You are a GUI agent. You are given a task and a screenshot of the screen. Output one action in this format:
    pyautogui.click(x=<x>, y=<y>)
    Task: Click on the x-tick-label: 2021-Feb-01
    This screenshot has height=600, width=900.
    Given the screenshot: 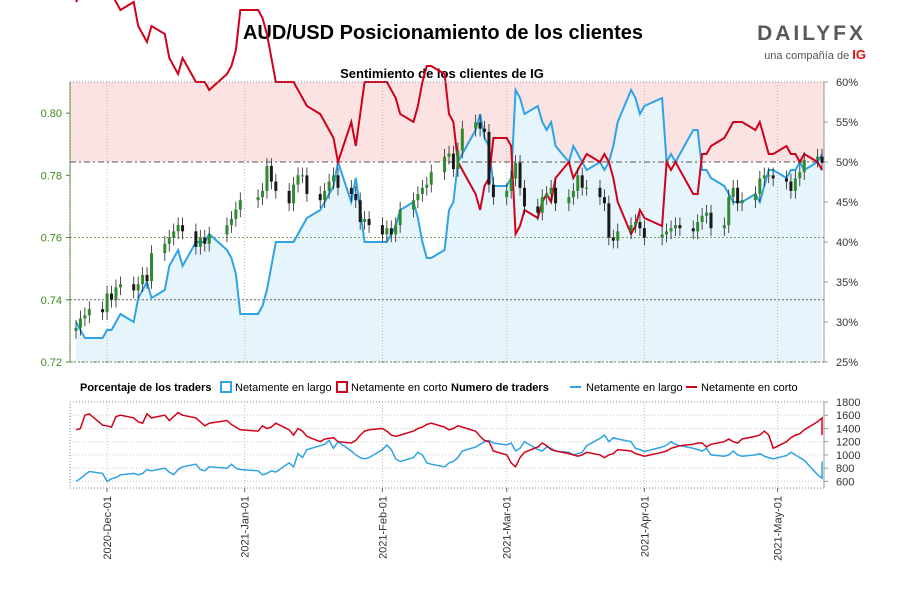 What is the action you would take?
    pyautogui.click(x=383, y=527)
    